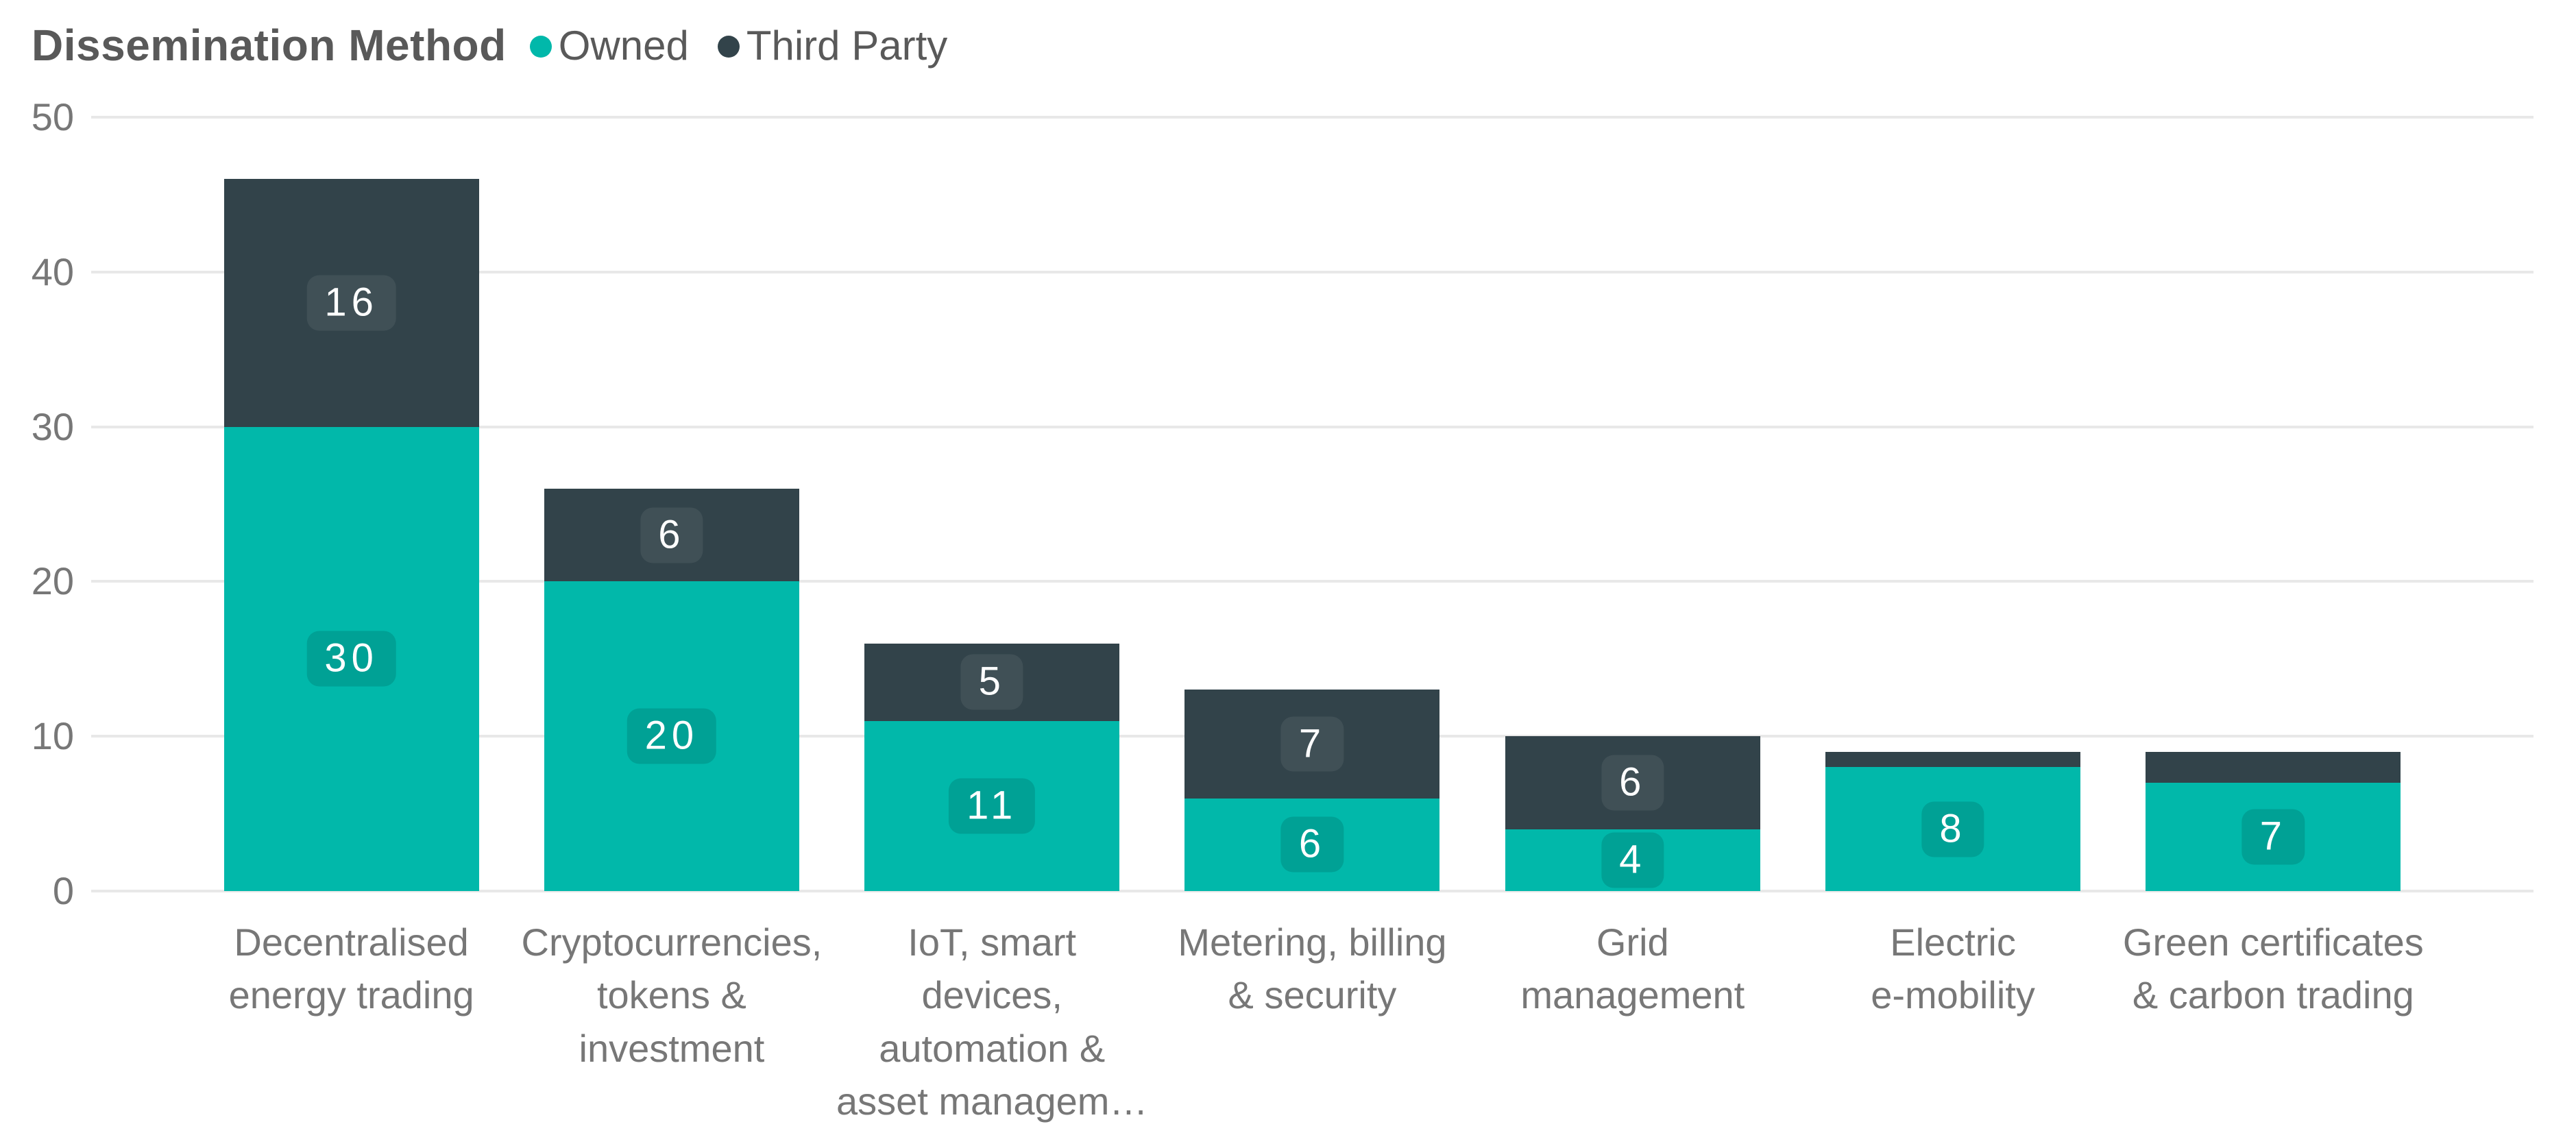 The height and width of the screenshot is (1133, 2576). I want to click on bar-segment-owned: 20, so click(671, 736).